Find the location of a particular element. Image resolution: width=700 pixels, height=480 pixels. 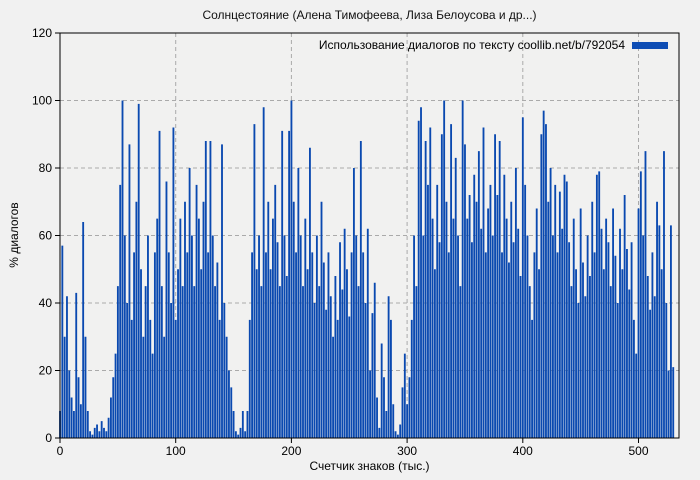

y-tick-label: 40 is located at coordinates (46, 303).